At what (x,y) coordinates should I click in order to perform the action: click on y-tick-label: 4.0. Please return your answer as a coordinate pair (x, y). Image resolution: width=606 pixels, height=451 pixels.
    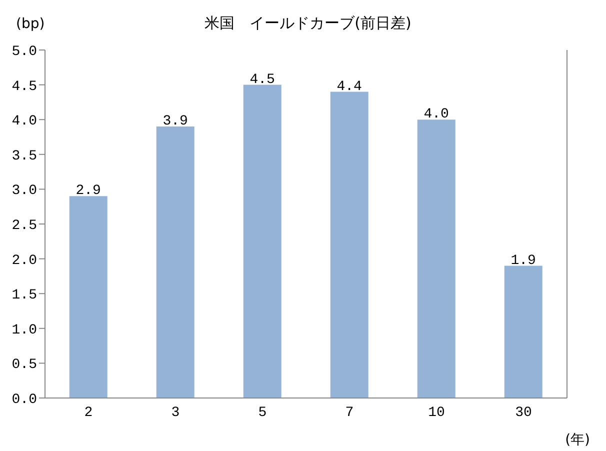
    Looking at the image, I should click on (24, 122).